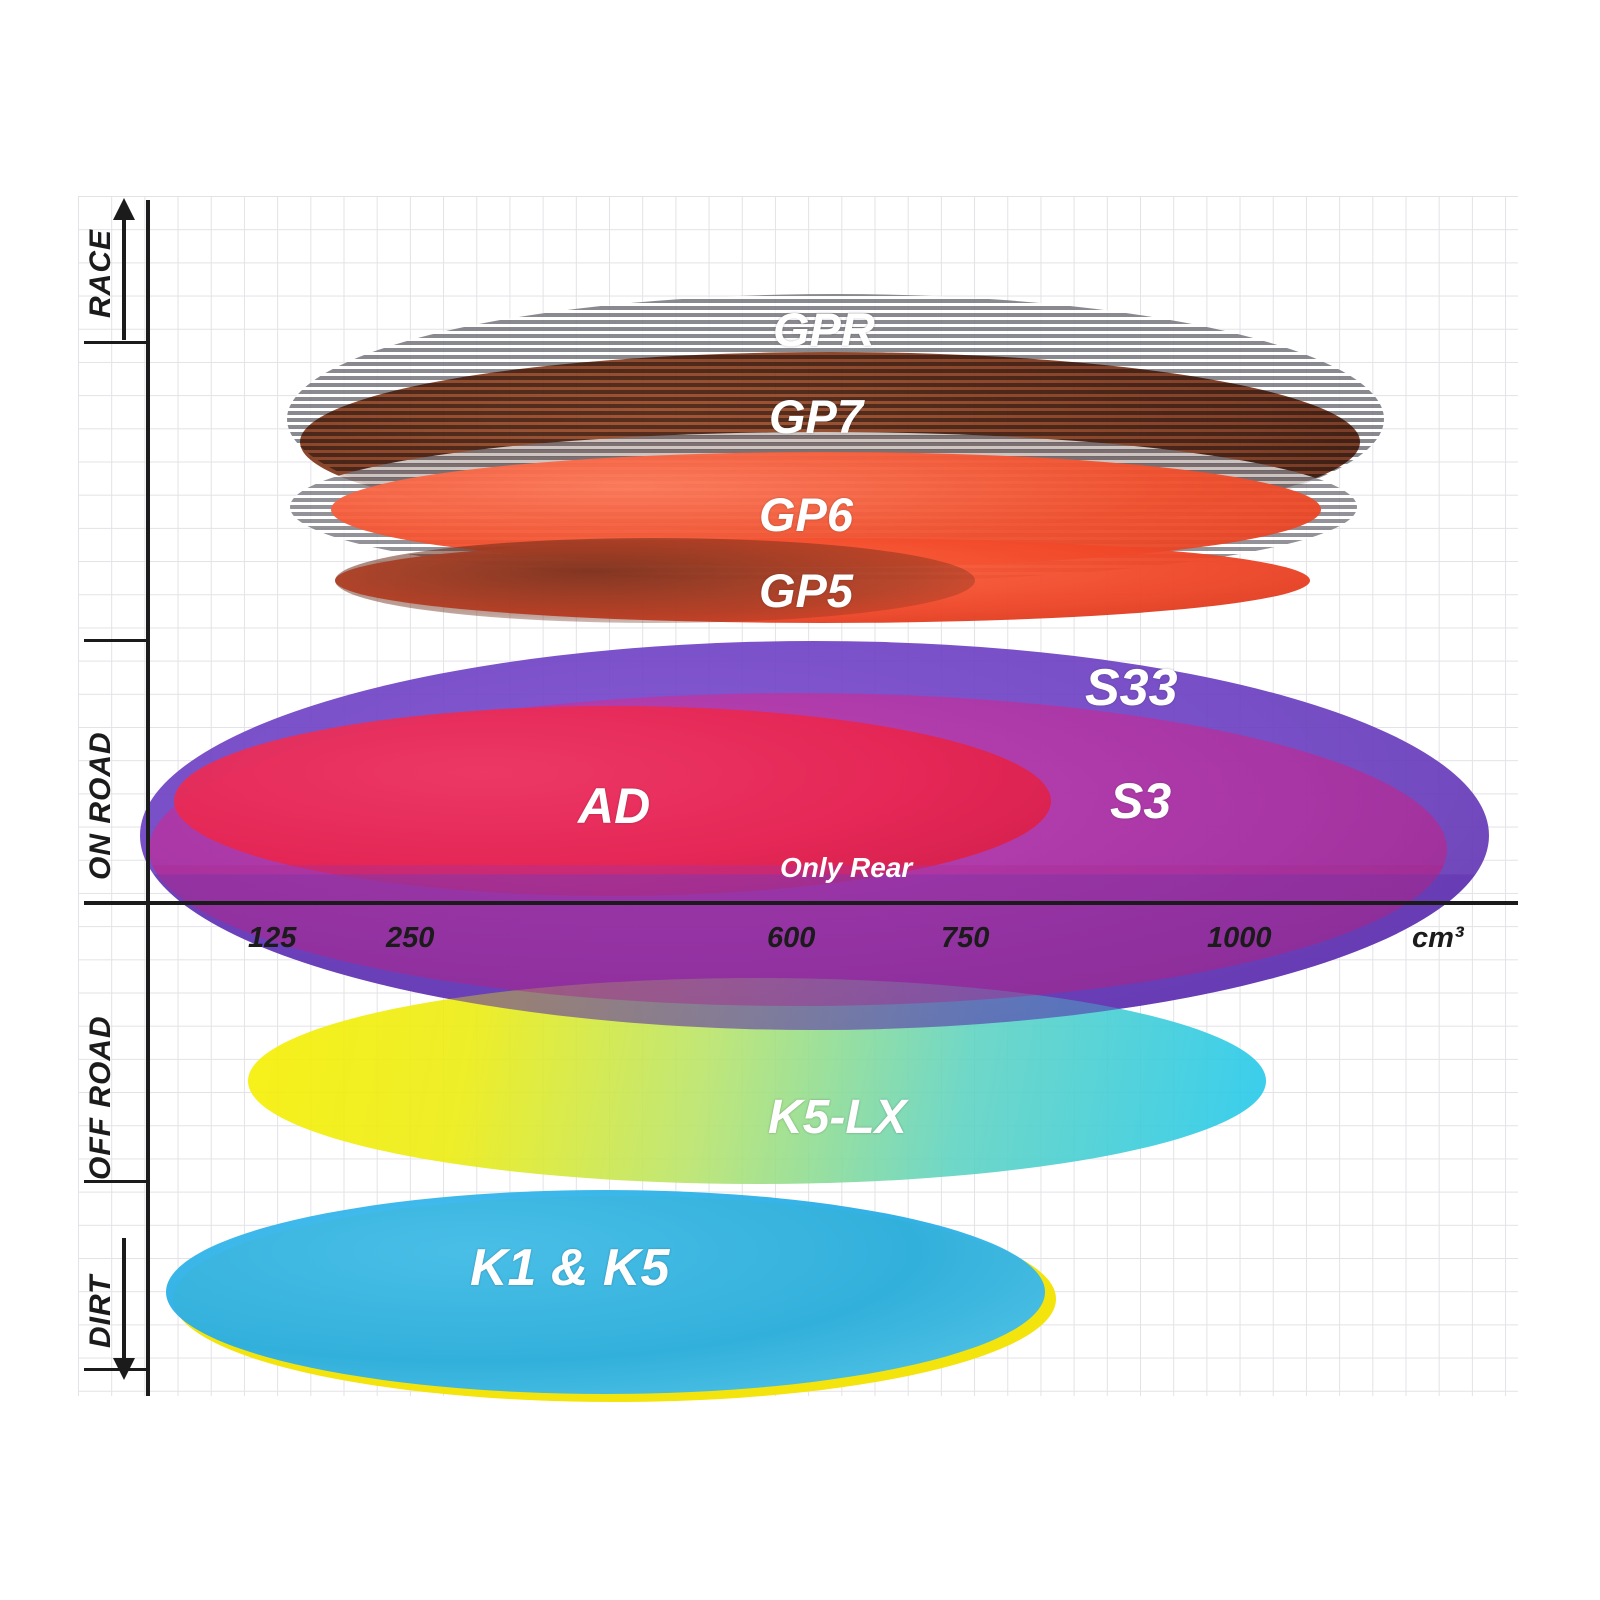  Describe the element at coordinates (1141, 801) in the screenshot. I see `label-s3: S3` at that location.